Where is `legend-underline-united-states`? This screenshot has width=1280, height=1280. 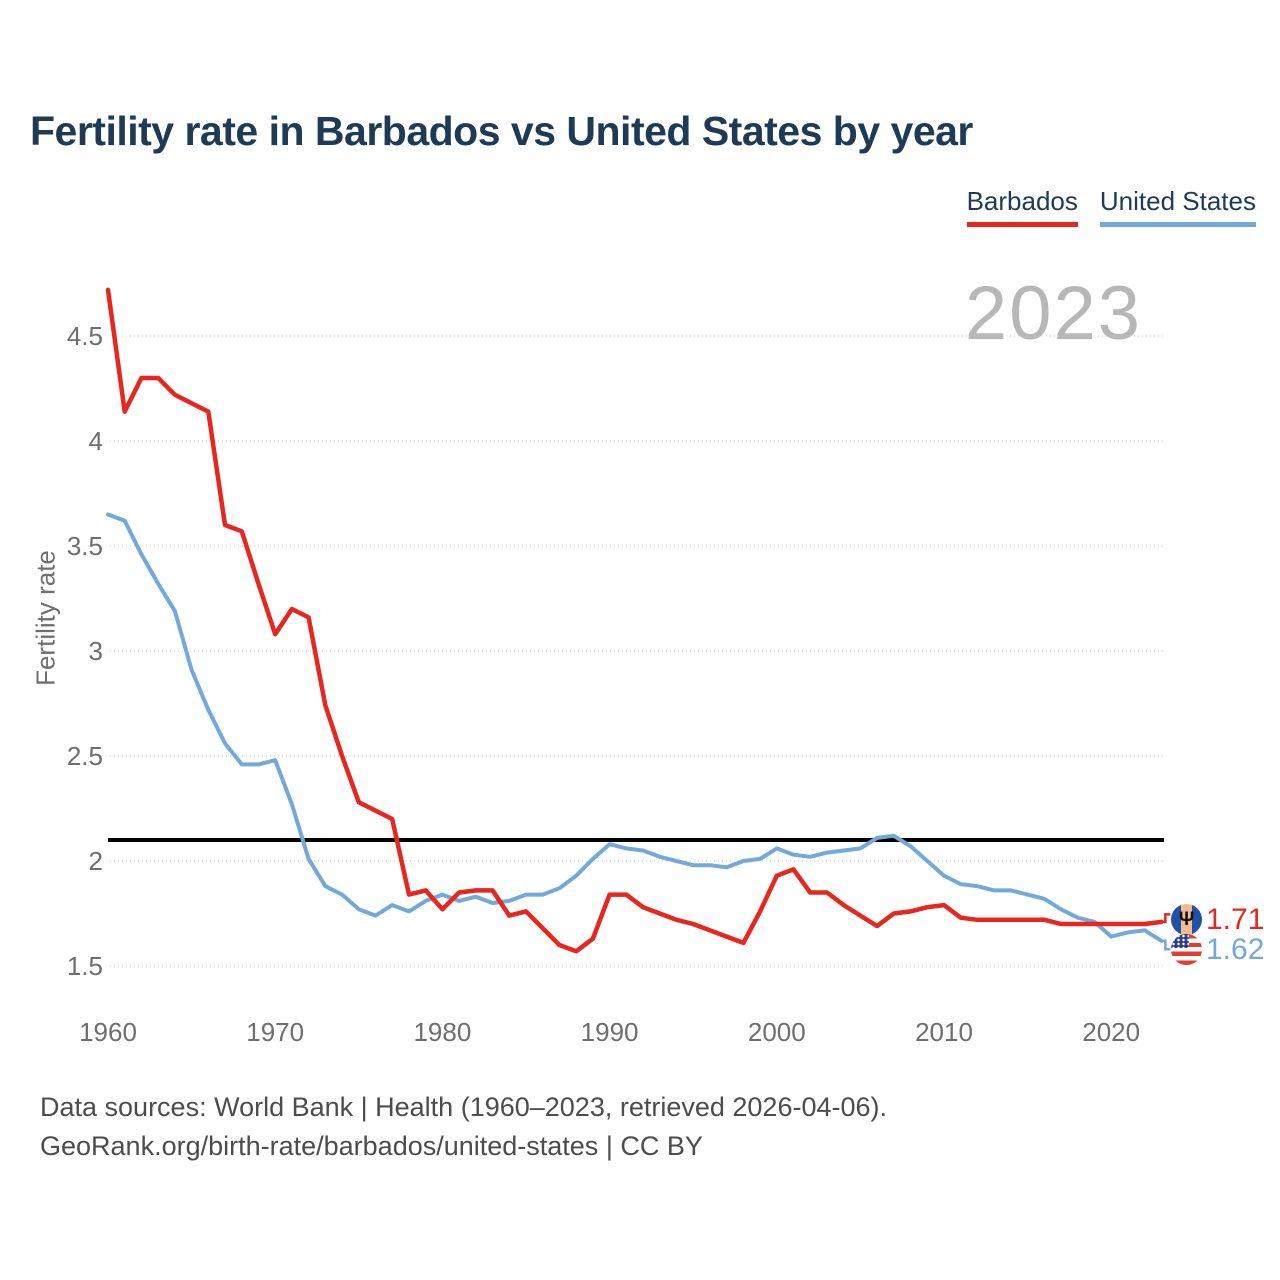
legend-underline-united-states is located at coordinates (1177, 224).